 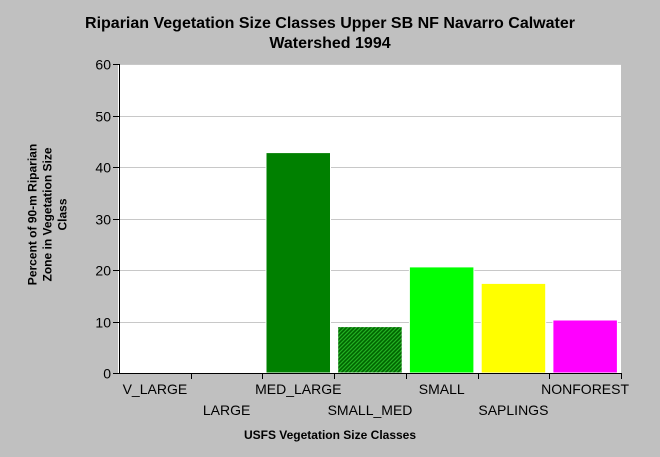 What do you see at coordinates (103, 117) in the screenshot?
I see `y-tick-label-50: 50` at bounding box center [103, 117].